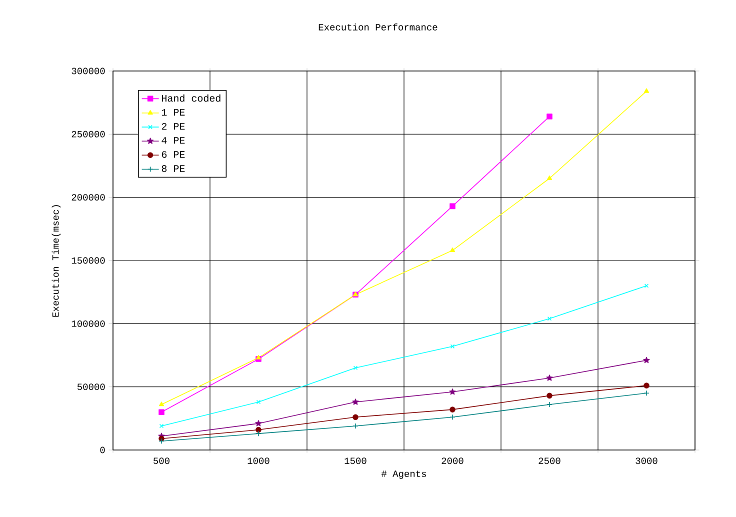 This screenshot has height=517, width=736. I want to click on y-tick-label: 0, so click(102, 450).